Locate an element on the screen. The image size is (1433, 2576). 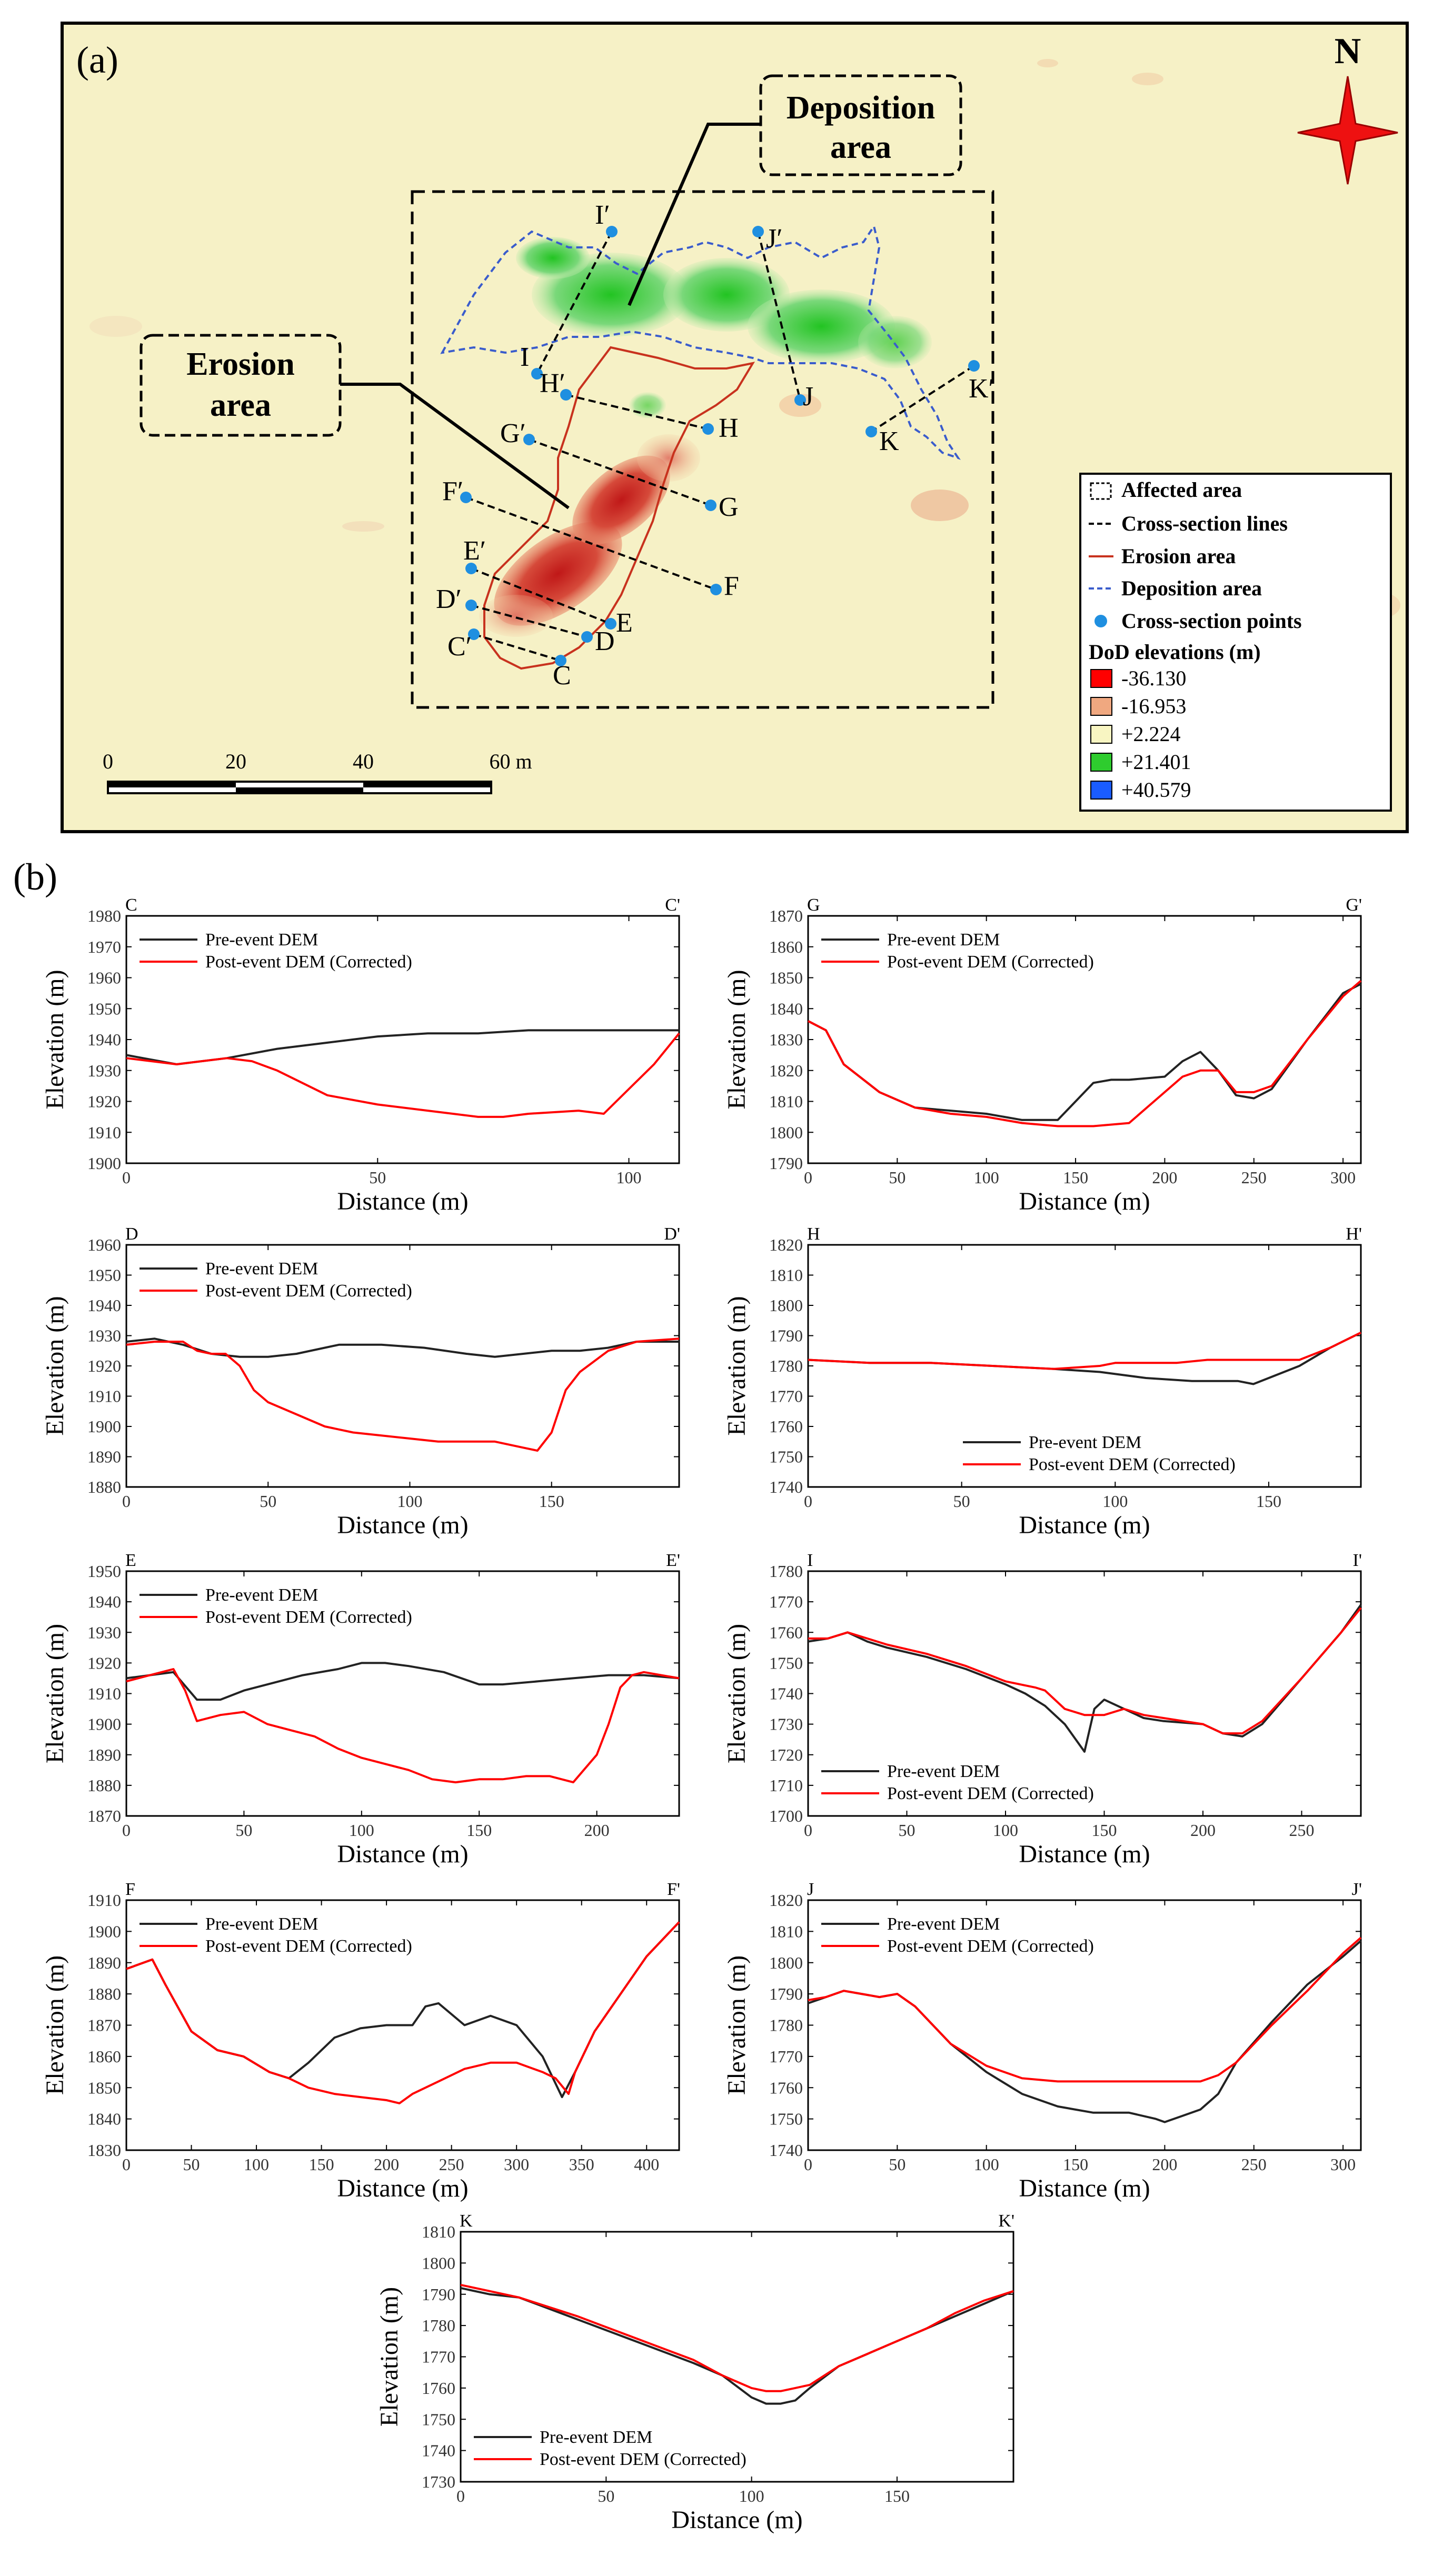
point-H is located at coordinates (708, 429).